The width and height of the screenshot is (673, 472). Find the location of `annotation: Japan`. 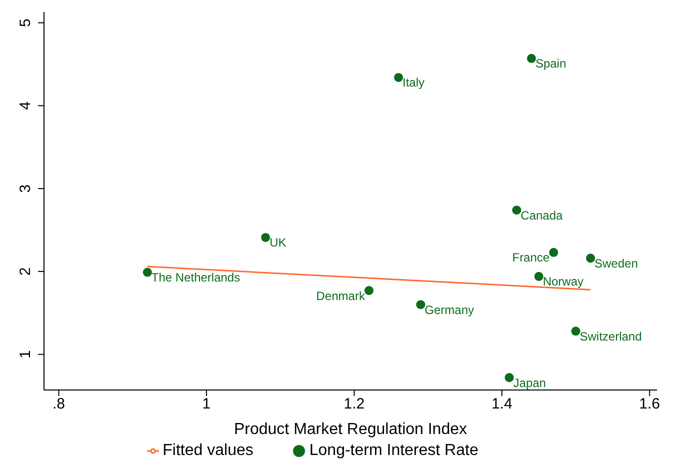

annotation: Japan is located at coordinates (529, 383).